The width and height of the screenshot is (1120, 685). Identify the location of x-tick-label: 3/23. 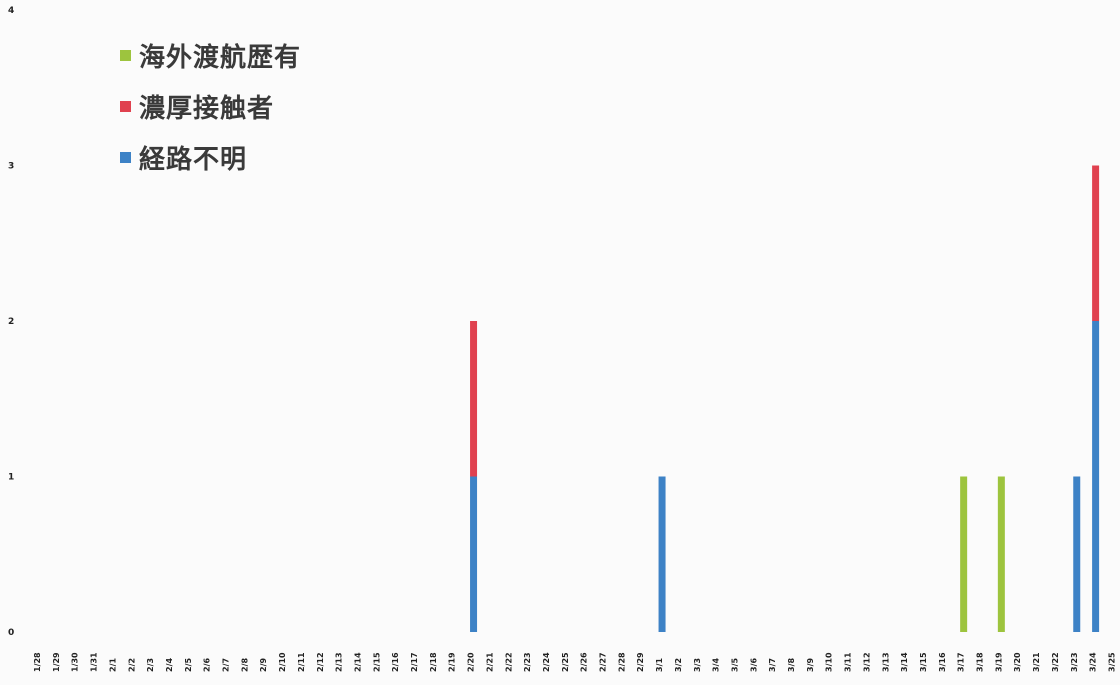
(1074, 662).